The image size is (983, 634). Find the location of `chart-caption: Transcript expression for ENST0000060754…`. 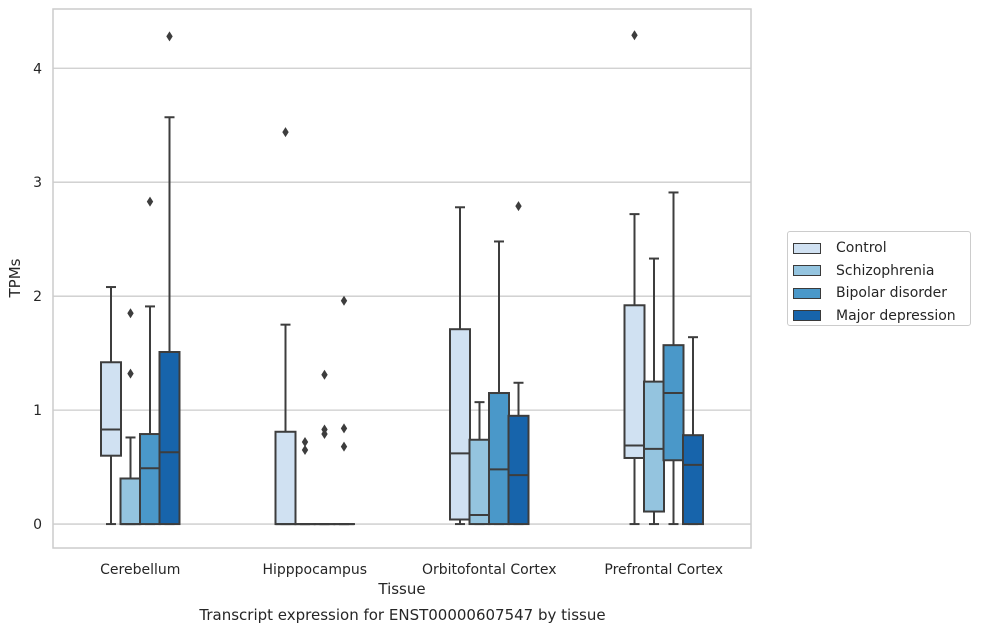

chart-caption: Transcript expression for ENST0000060754… is located at coordinates (402, 615).